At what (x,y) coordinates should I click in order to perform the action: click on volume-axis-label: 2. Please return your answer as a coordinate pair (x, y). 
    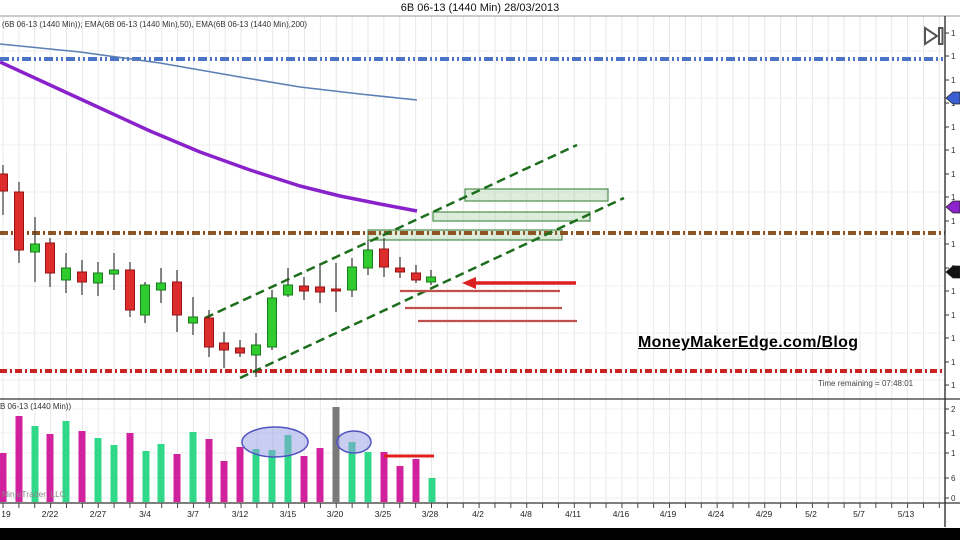
    Looking at the image, I should click on (953, 409).